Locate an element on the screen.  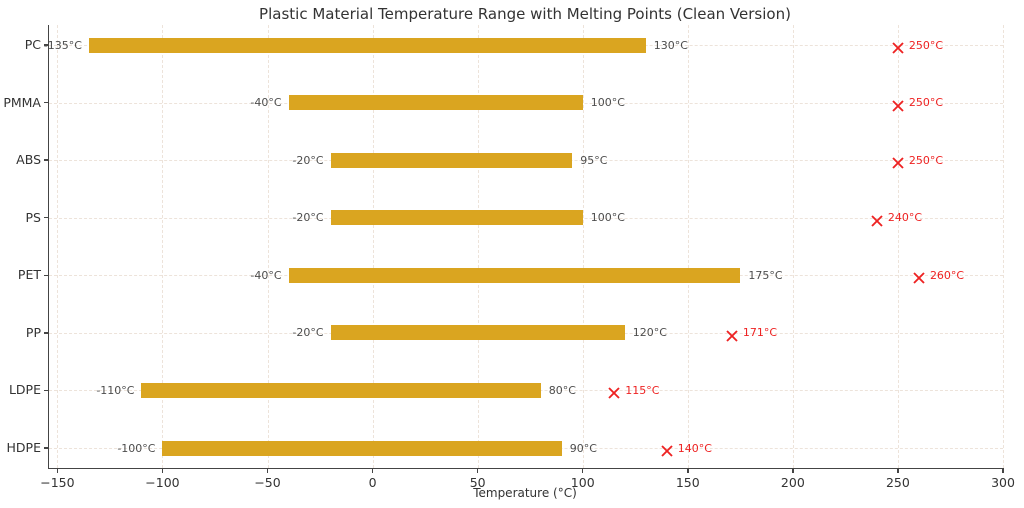
max-temp-label: 80°C is located at coordinates (562, 390).